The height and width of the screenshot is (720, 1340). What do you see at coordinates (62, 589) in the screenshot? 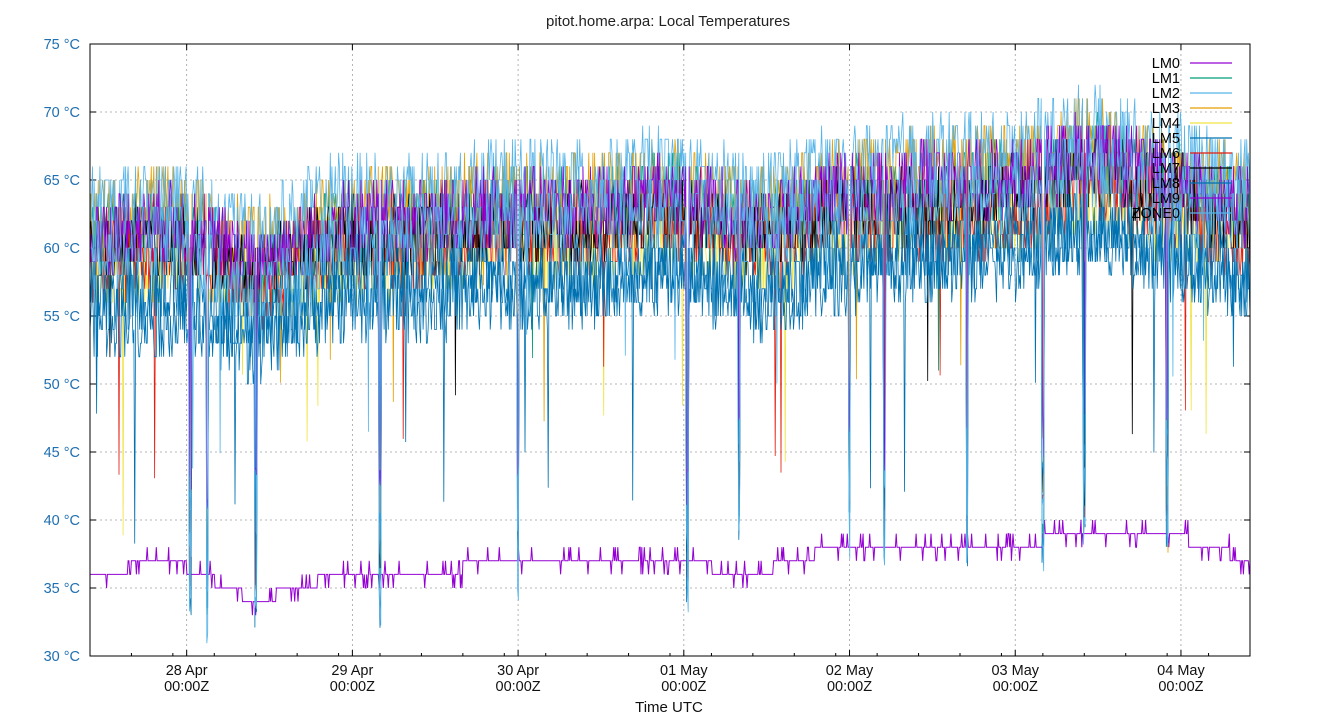
I see `y-tick-label: 35 °C` at bounding box center [62, 589].